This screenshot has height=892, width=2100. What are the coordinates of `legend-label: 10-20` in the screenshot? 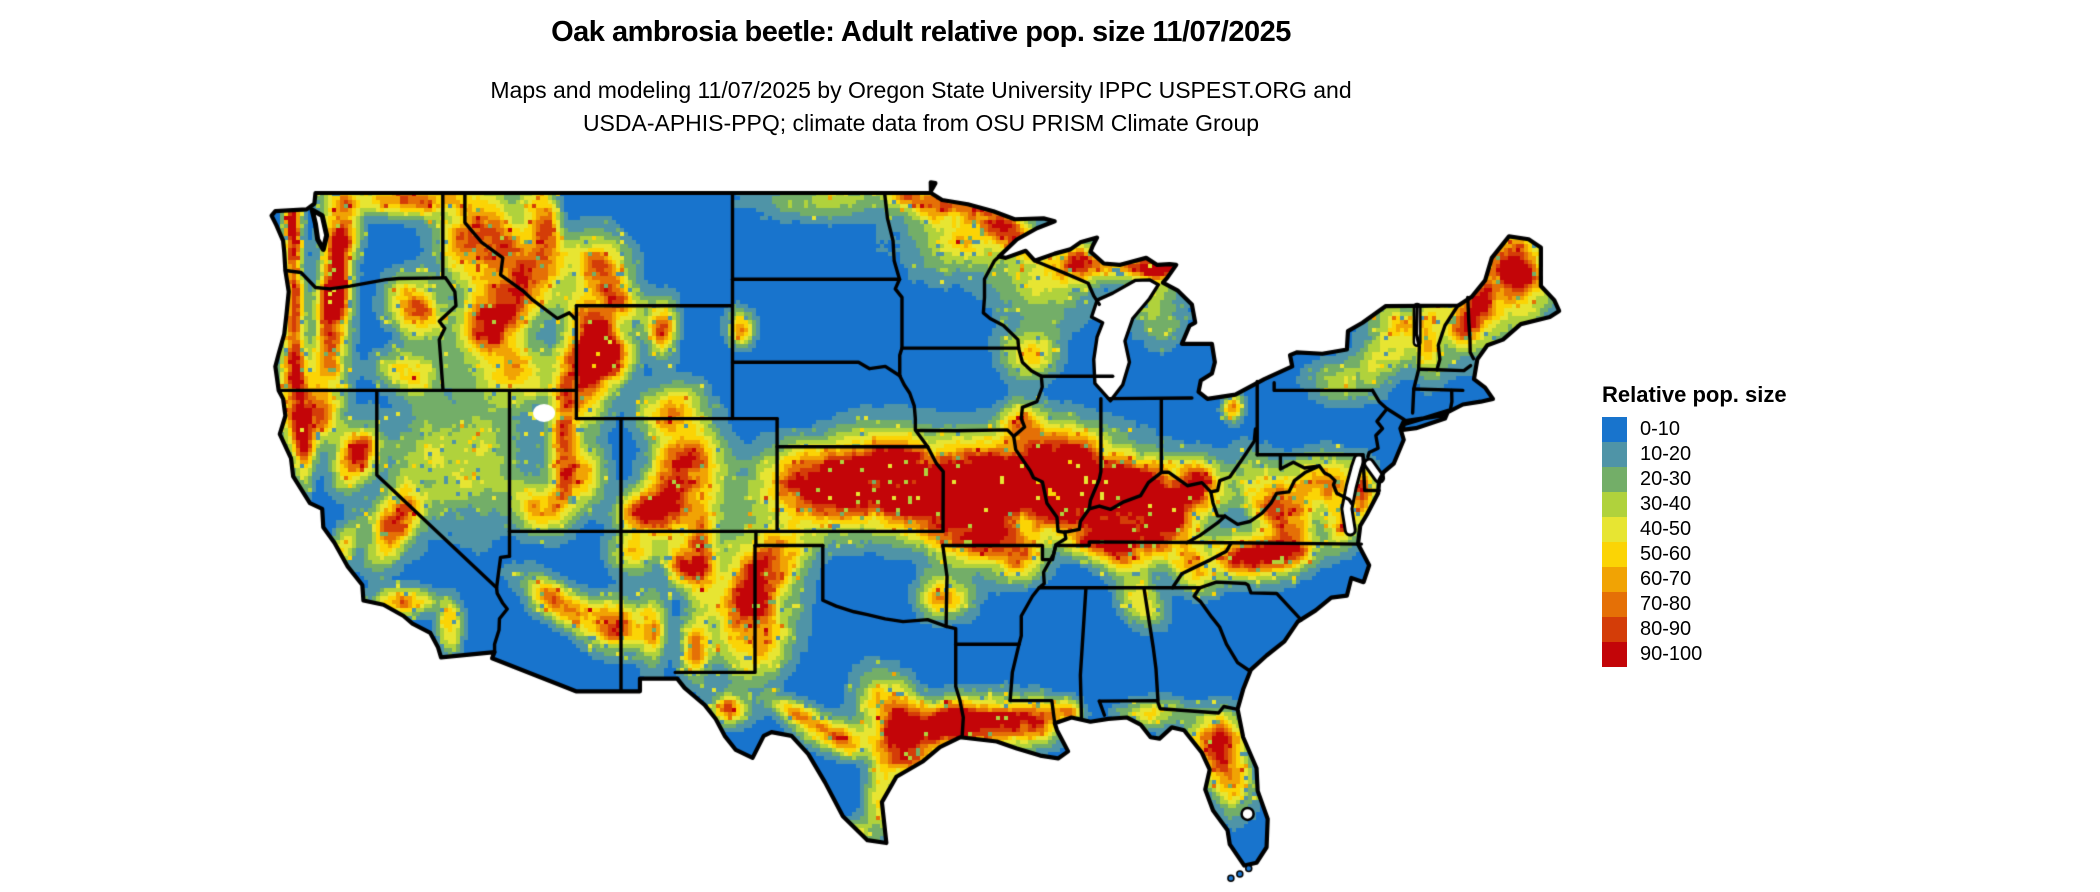 It's located at (1666, 454).